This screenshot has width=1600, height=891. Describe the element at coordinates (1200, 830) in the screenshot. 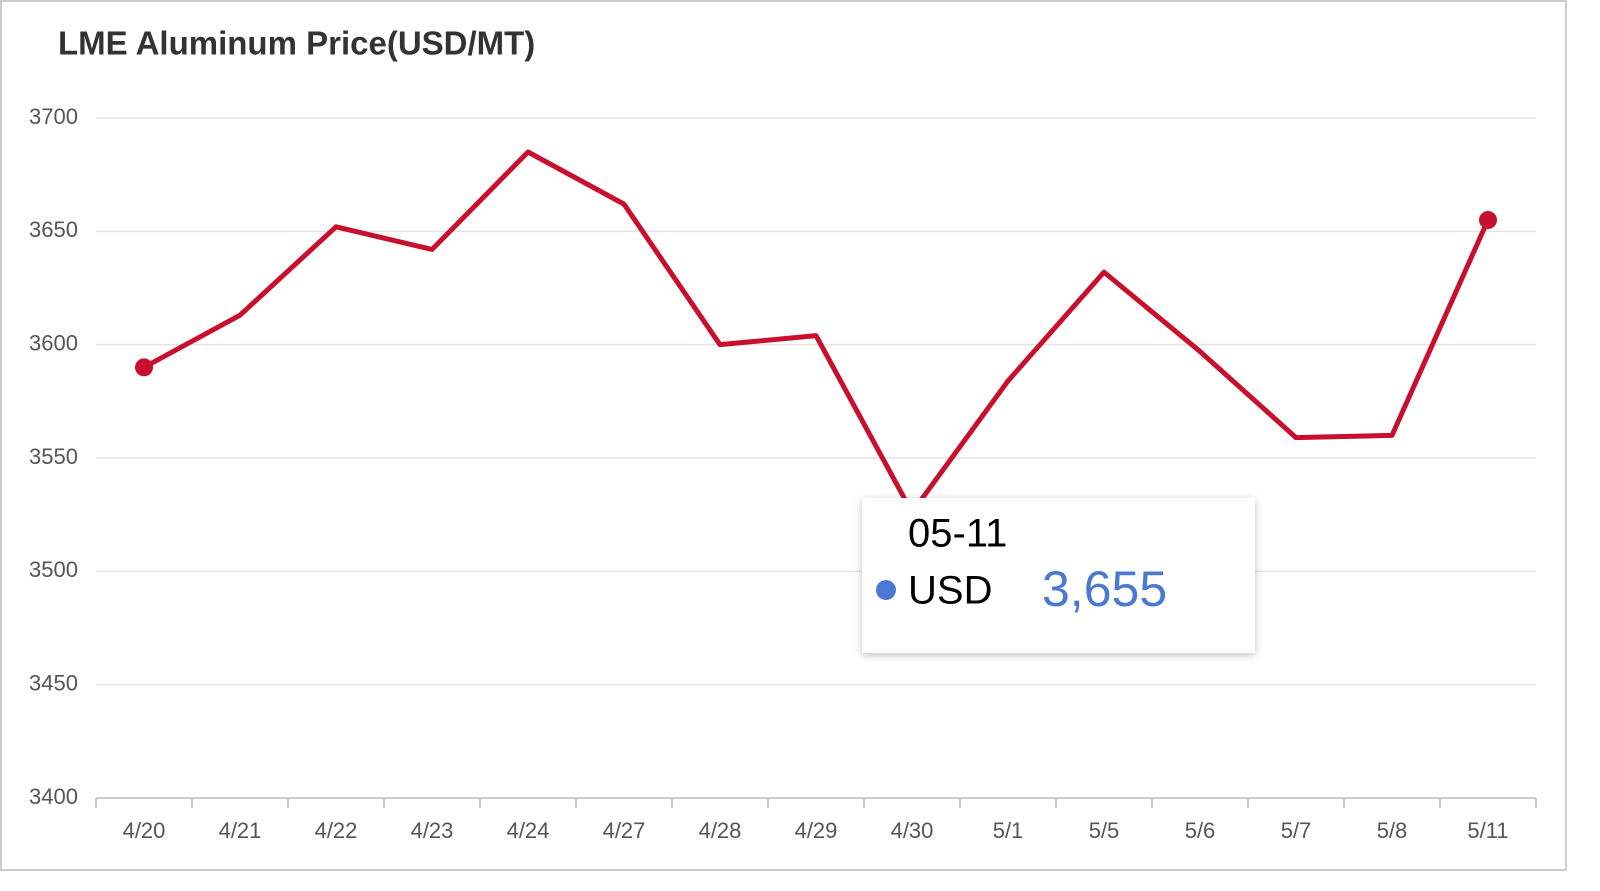

I see `x-tick-label: 5/6` at that location.